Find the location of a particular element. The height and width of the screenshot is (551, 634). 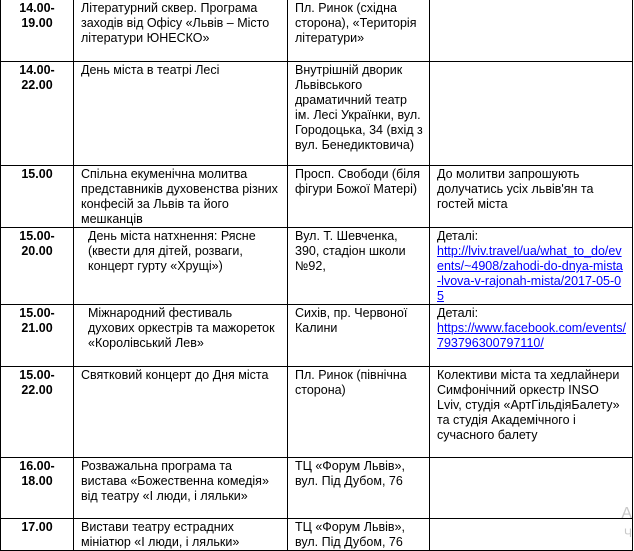

watermark-text: А is located at coordinates (626, 513).